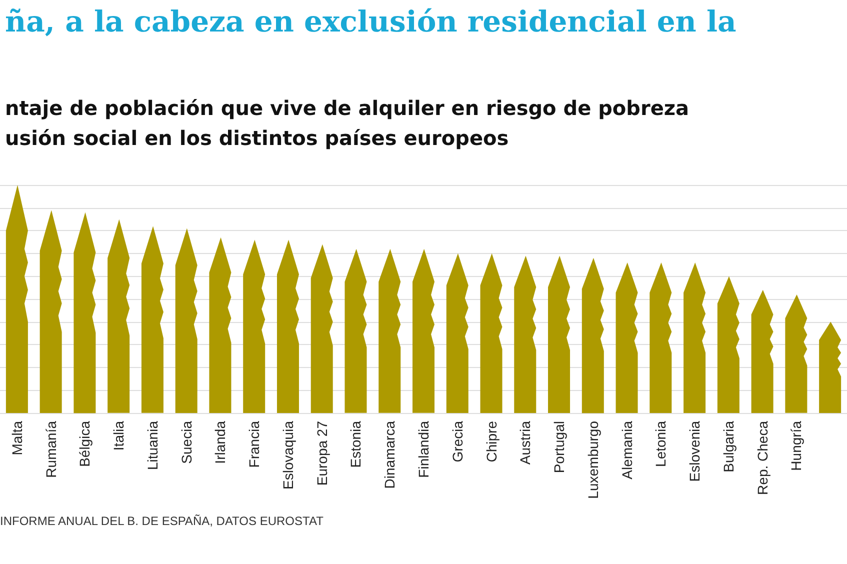 The height and width of the screenshot is (564, 847). Describe the element at coordinates (347, 123) in the screenshot. I see `chart-subtitle: ntaje de población que vive de alquiler en riesgo de pobreza usión social en los distintos países europeos` at that location.